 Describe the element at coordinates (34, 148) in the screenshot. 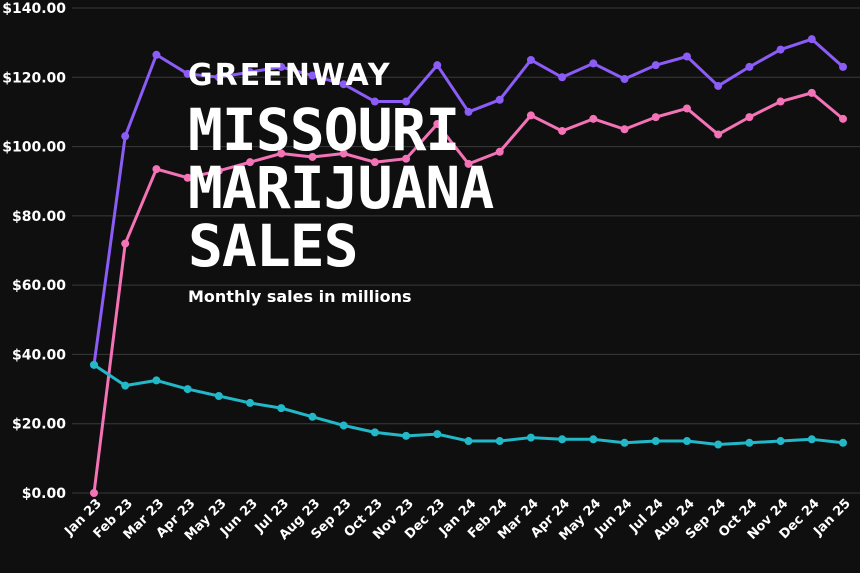

I see `y-tick-label: $100.00` at that location.